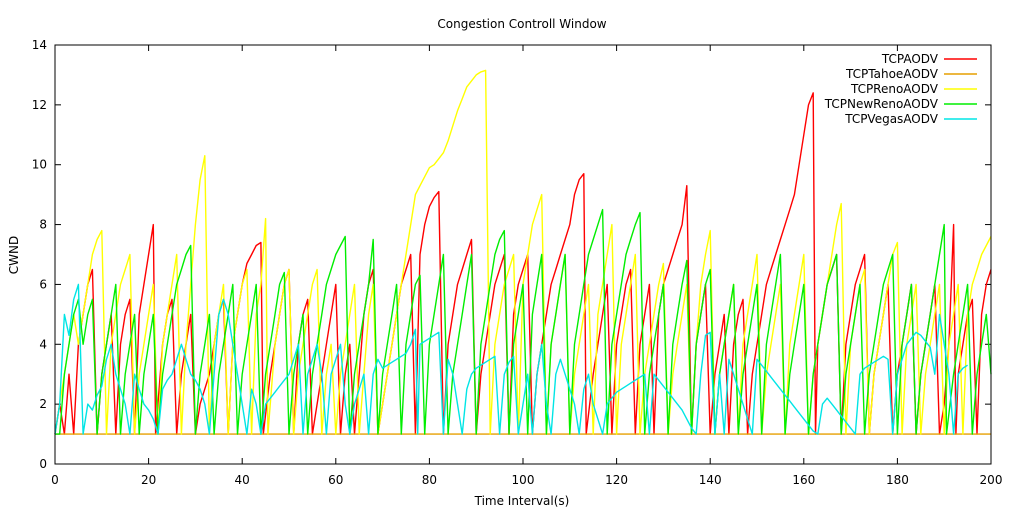  Describe the element at coordinates (523, 480) in the screenshot. I see `x-tick-label: 100` at that location.